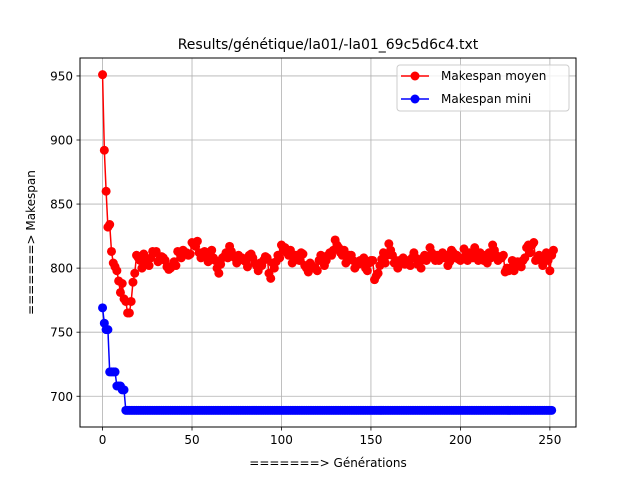 The width and height of the screenshot is (640, 480). Describe the element at coordinates (61, 333) in the screenshot. I see `y-tick-label: 750` at that location.